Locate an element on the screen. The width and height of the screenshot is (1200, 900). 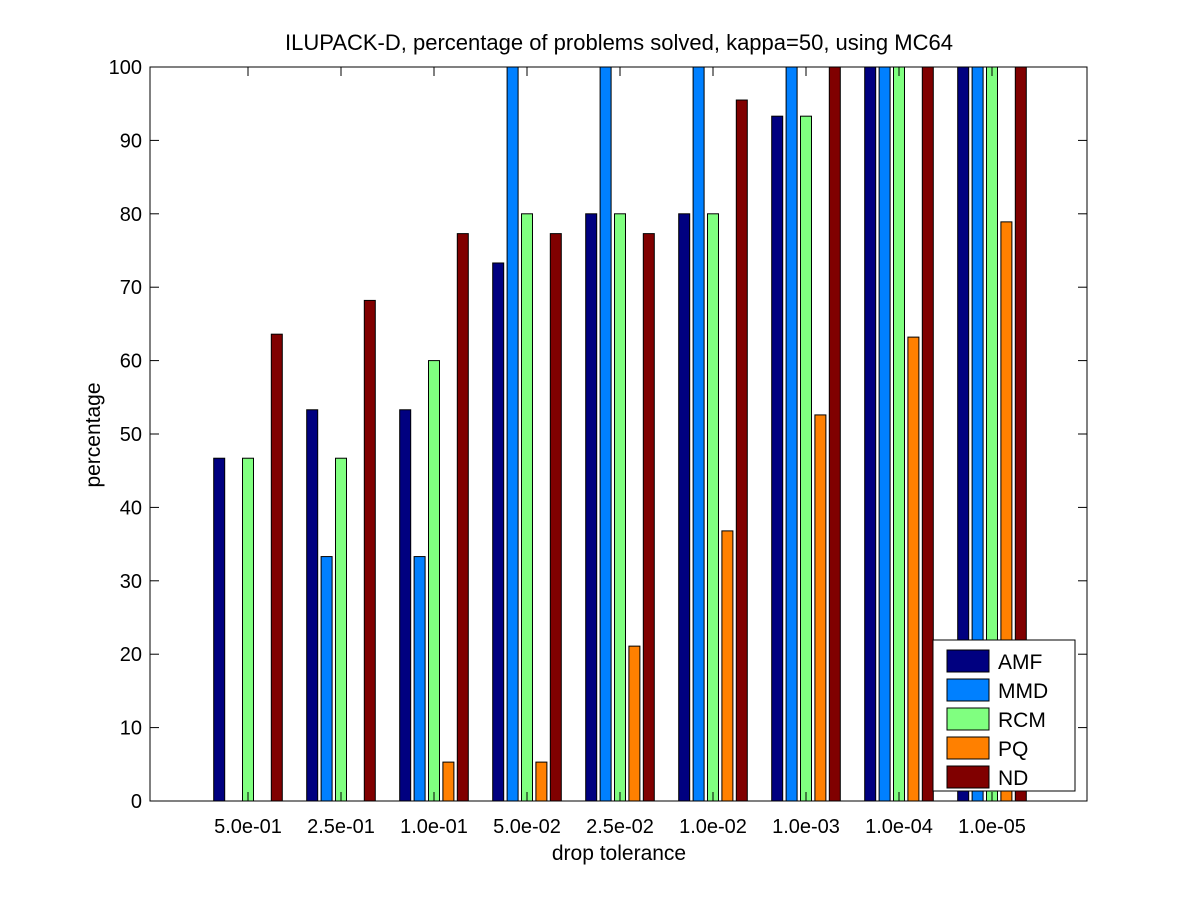
bar-amf-5.0e-02 is located at coordinates (498, 532).